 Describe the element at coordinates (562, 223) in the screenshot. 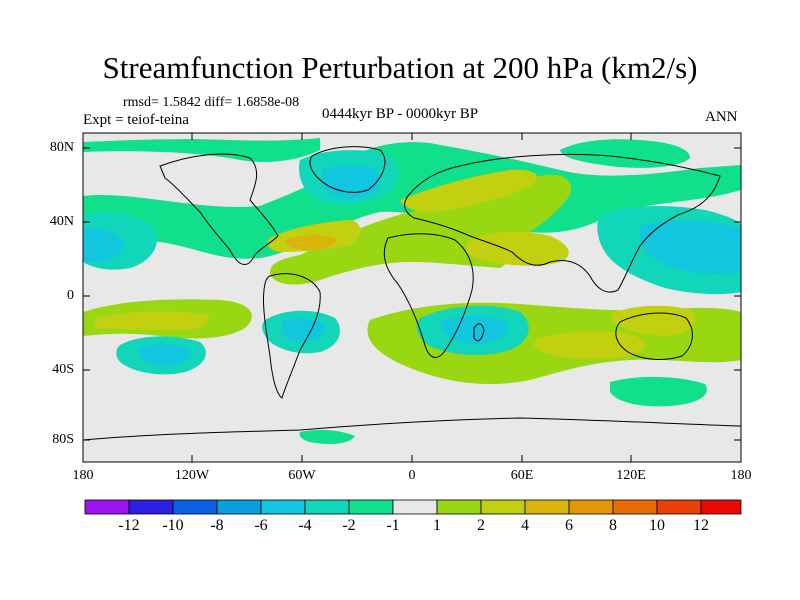

I see `coastline-eurasia` at that location.